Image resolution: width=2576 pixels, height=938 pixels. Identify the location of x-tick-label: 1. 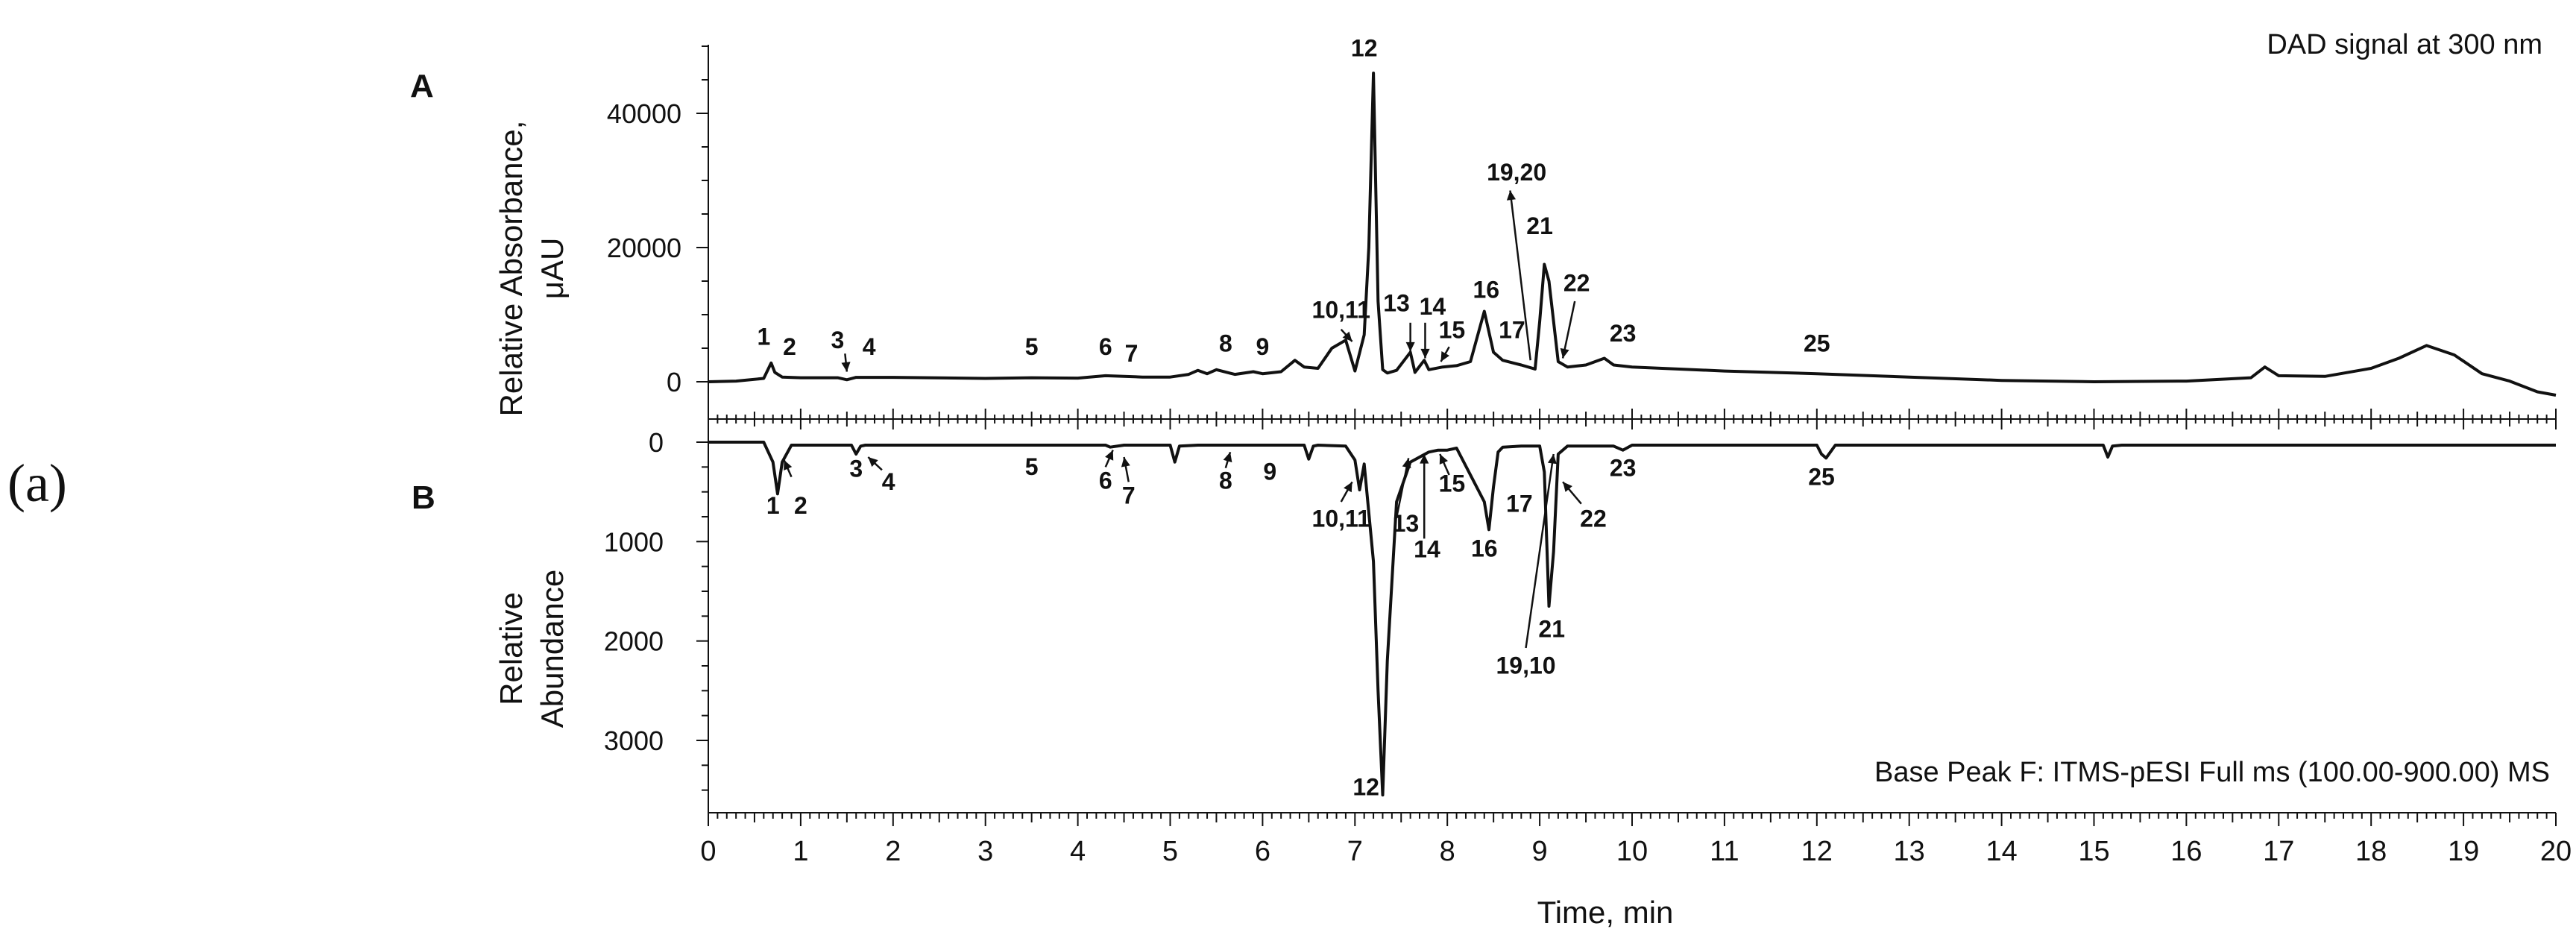
(800, 851).